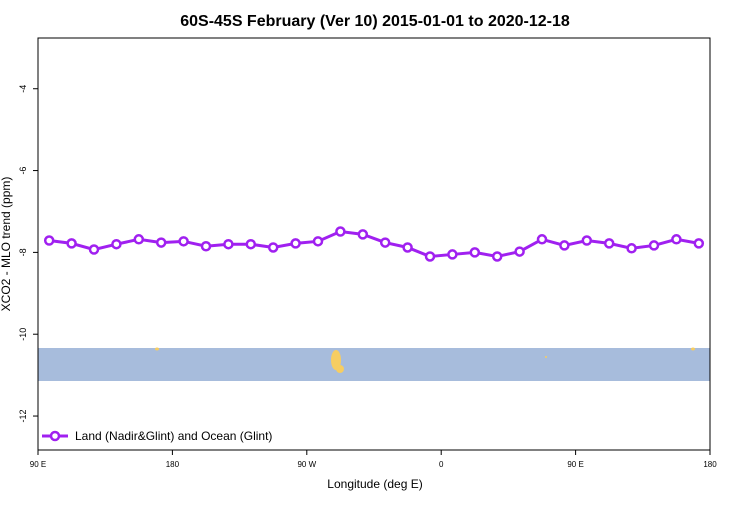 This screenshot has height=505, width=750. I want to click on legend-marker, so click(55, 436).